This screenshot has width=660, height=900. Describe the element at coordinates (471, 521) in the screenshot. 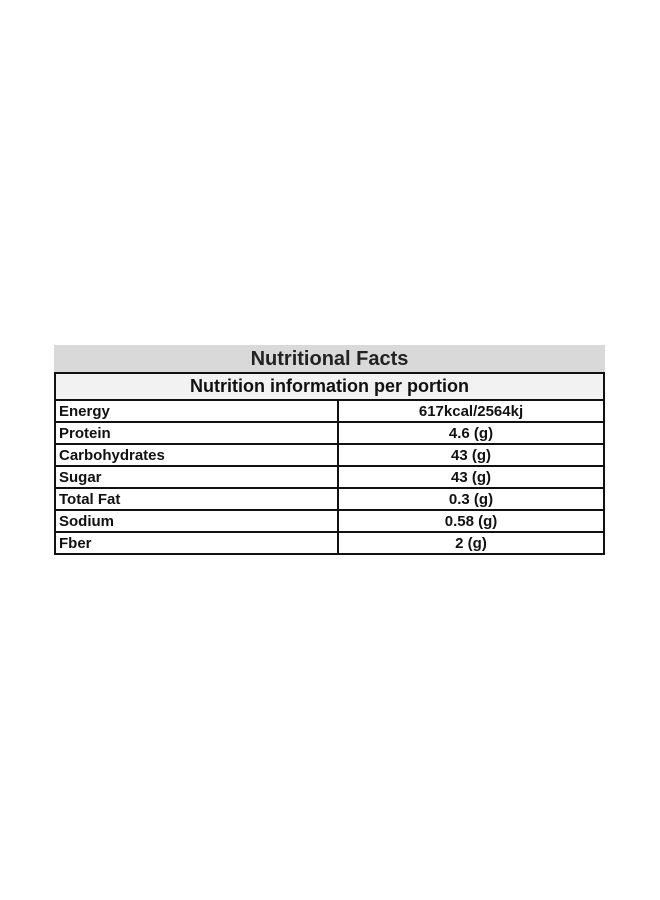

I see `nutrient-value: 0.58 (g)` at that location.